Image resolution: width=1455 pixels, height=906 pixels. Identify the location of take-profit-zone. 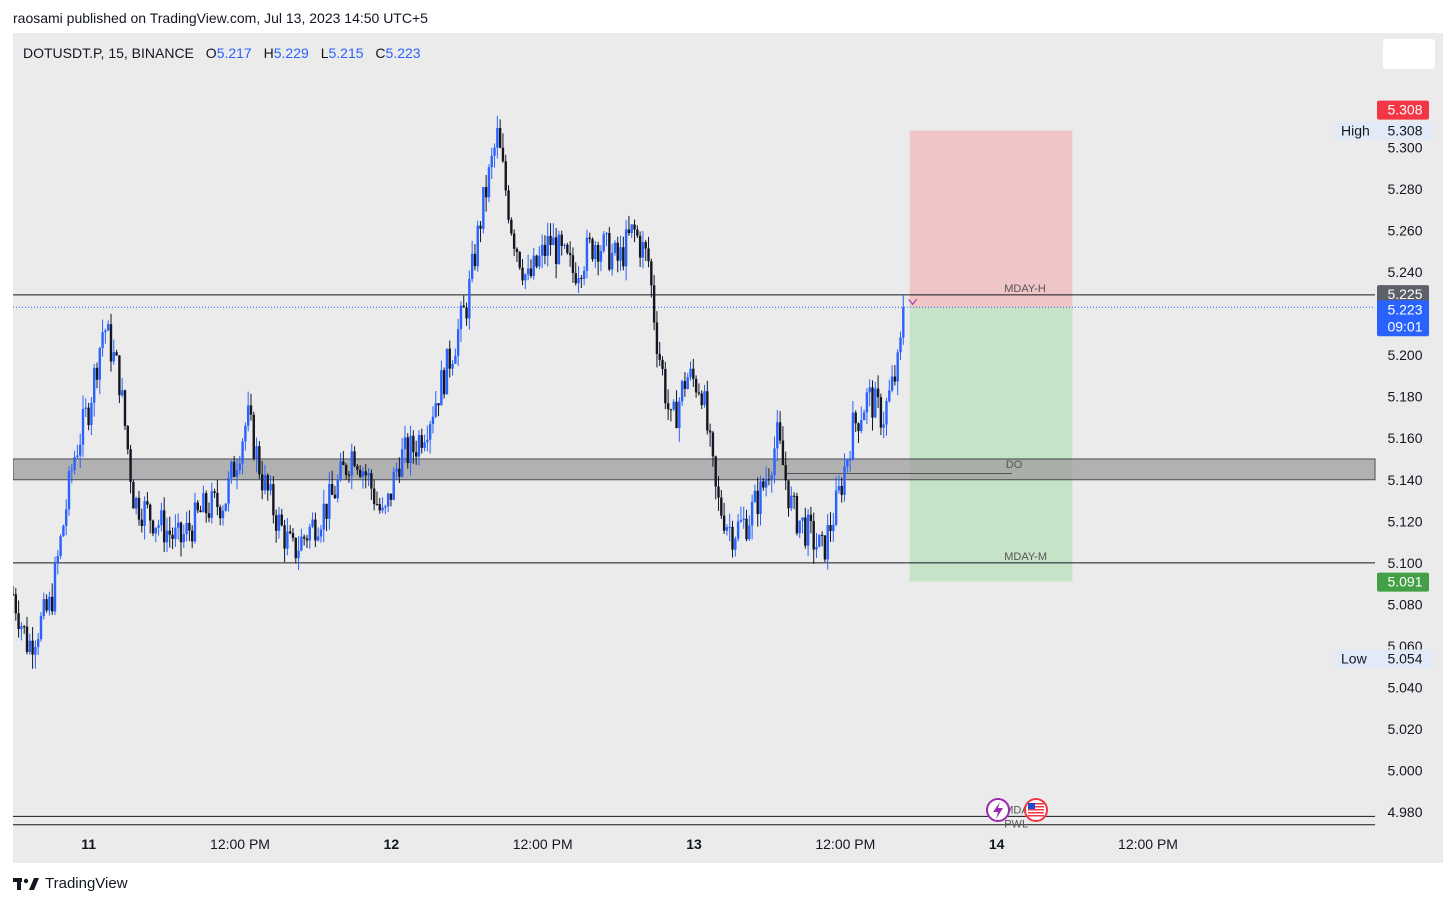
(991, 444).